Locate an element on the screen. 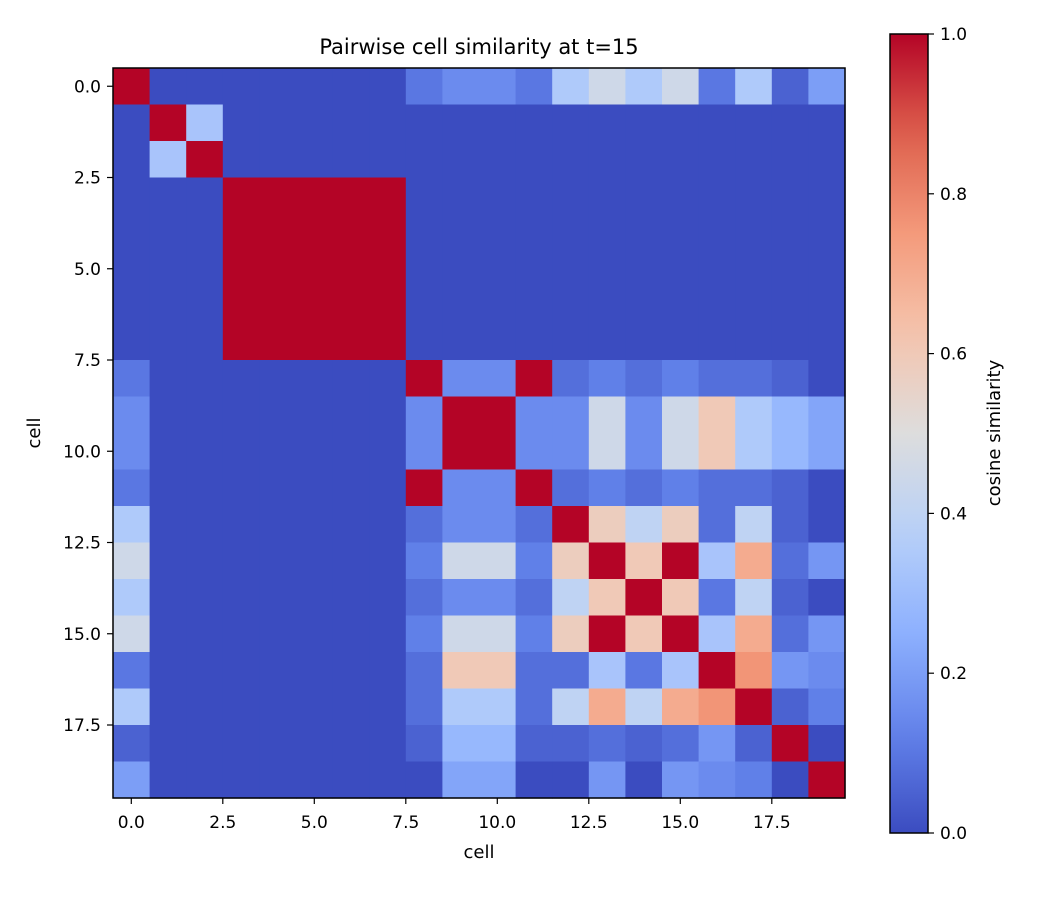  y-axis-label: cell is located at coordinates (34, 433).